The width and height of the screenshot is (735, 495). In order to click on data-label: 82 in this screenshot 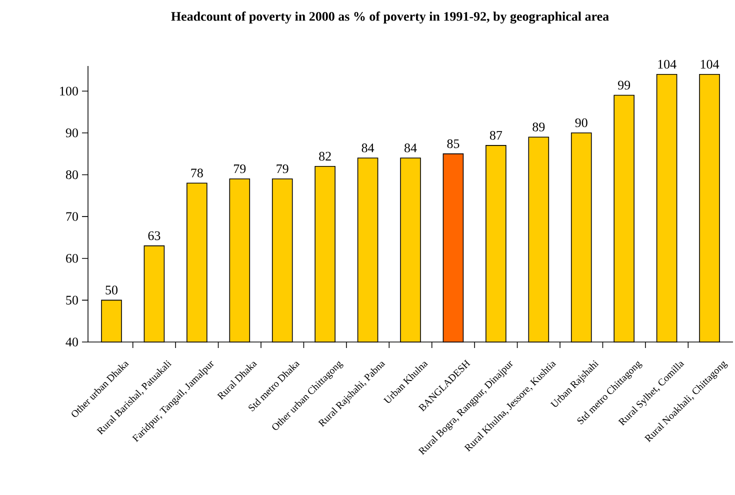, I will do `click(325, 156)`.